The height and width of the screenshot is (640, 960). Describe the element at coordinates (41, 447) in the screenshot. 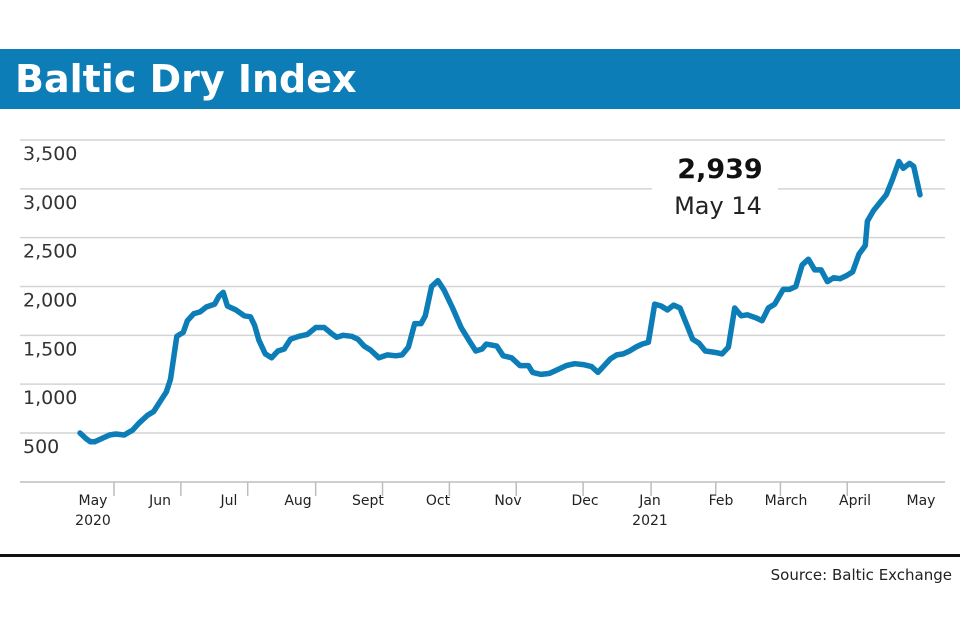

I see `y-tick-label: 500` at that location.